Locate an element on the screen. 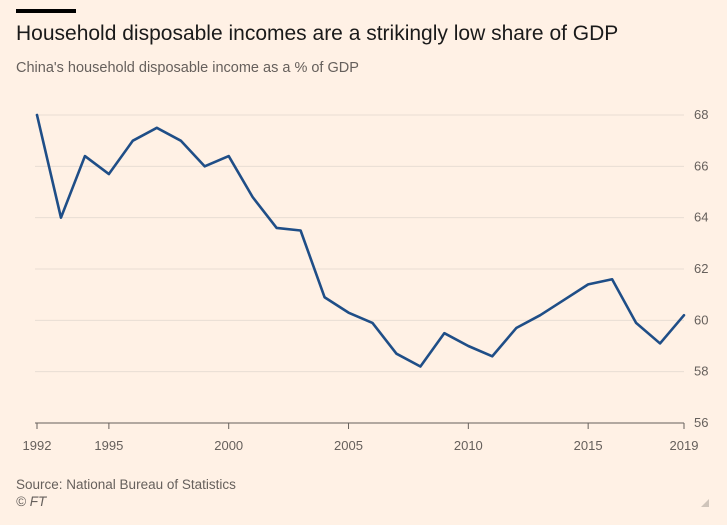 The height and width of the screenshot is (525, 727). x-tick-label: 2010 is located at coordinates (468, 444).